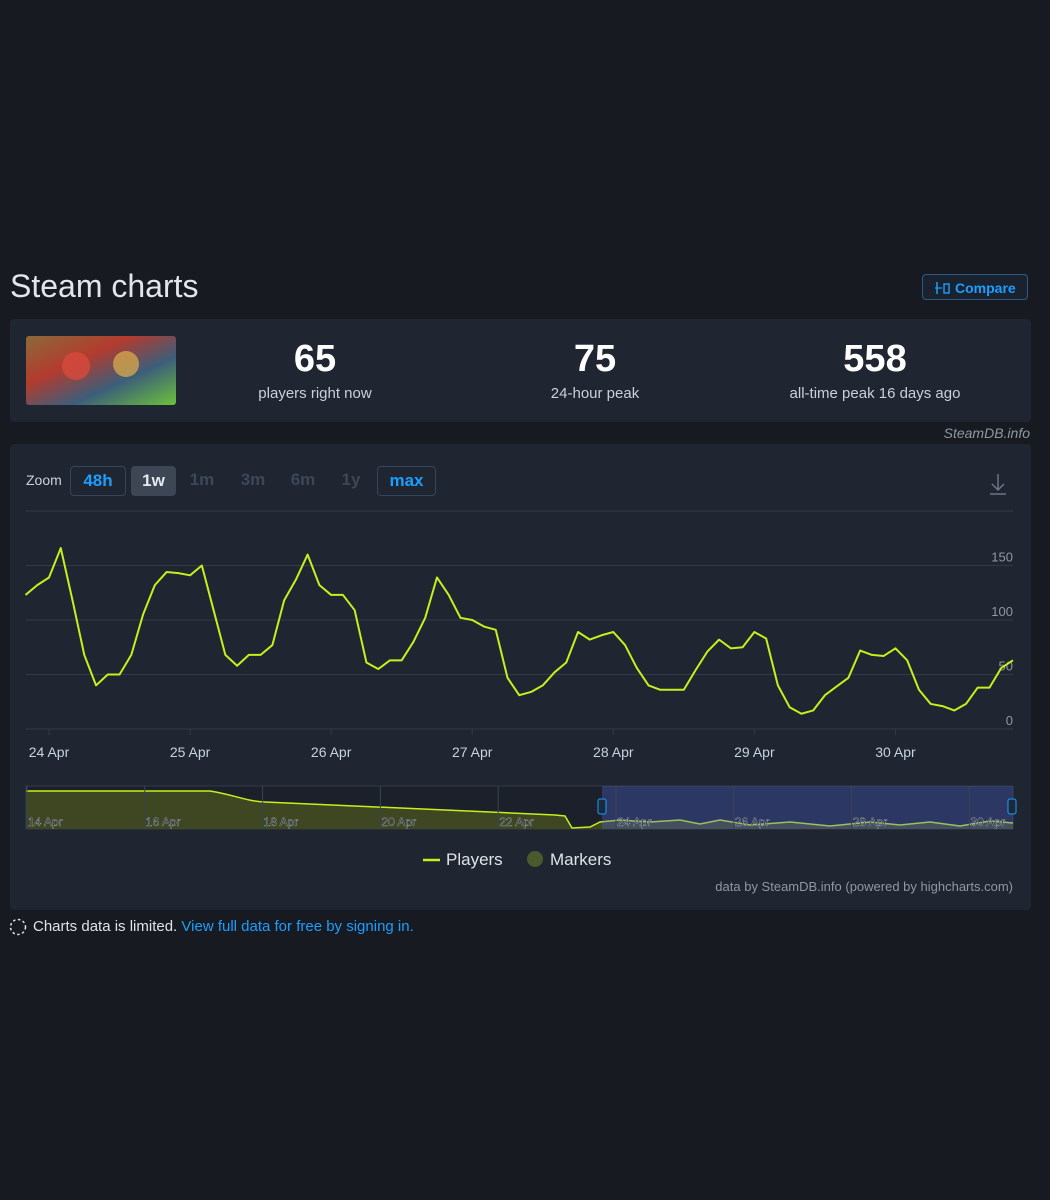 The image size is (1050, 1200). Describe the element at coordinates (315, 393) in the screenshot. I see `stat-label: players right now` at that location.